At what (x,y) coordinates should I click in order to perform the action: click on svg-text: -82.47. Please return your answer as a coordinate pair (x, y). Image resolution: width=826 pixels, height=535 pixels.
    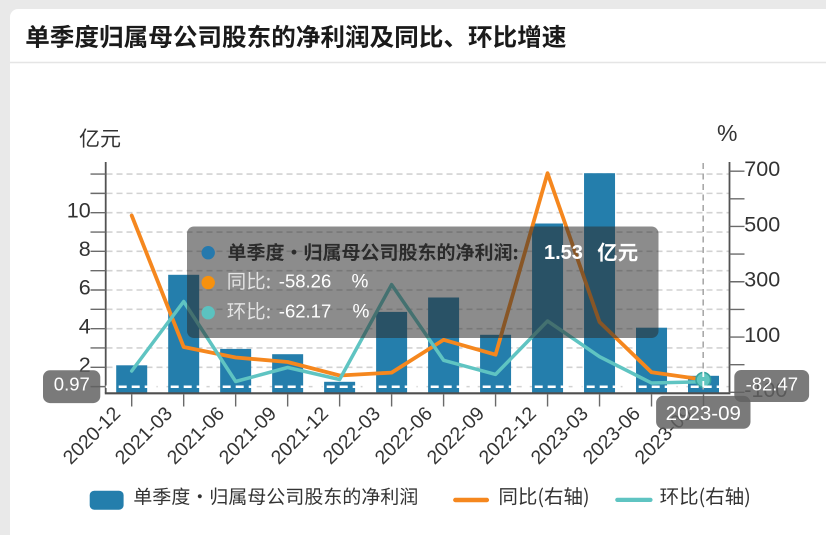
    Looking at the image, I should click on (772, 384).